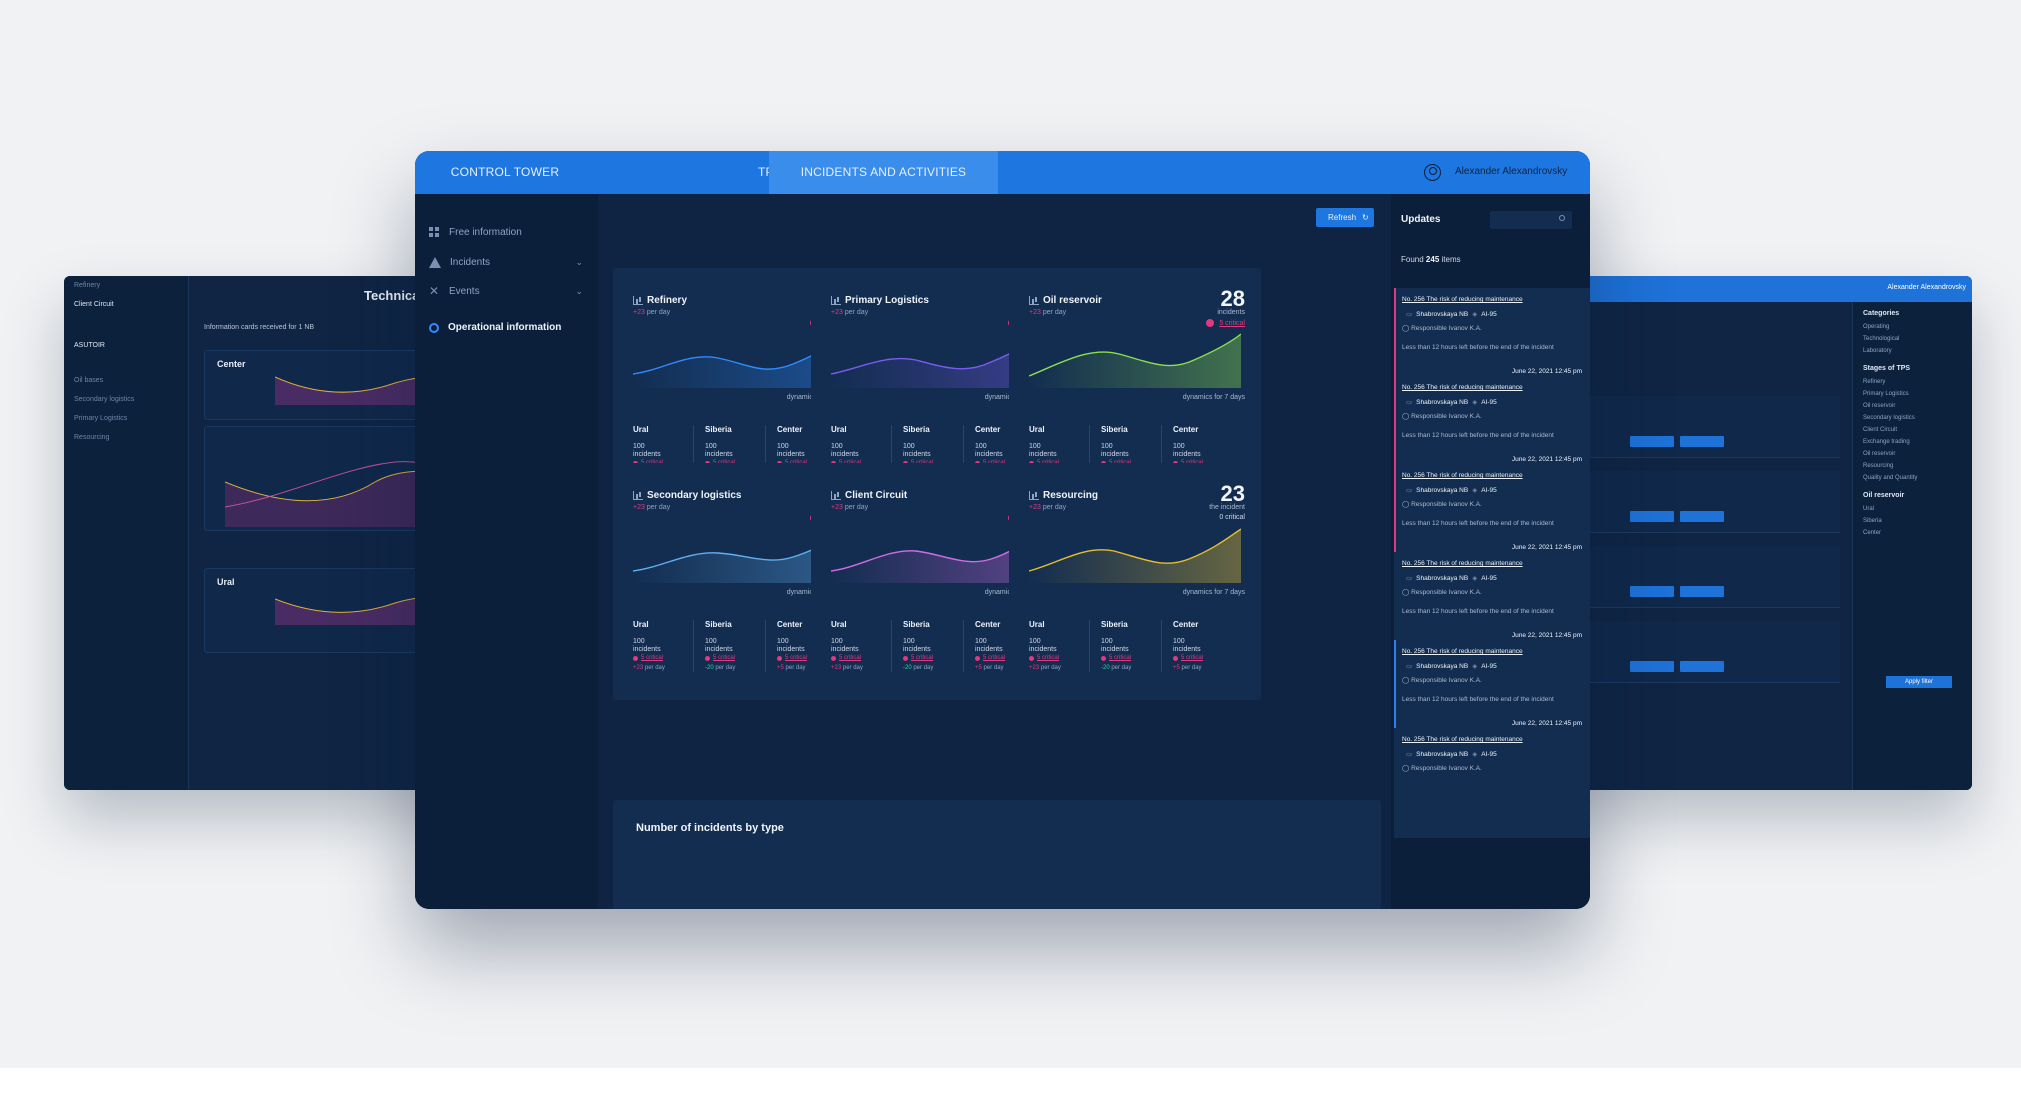  What do you see at coordinates (464, 291) in the screenshot?
I see `sidebar-item-label: Events` at bounding box center [464, 291].